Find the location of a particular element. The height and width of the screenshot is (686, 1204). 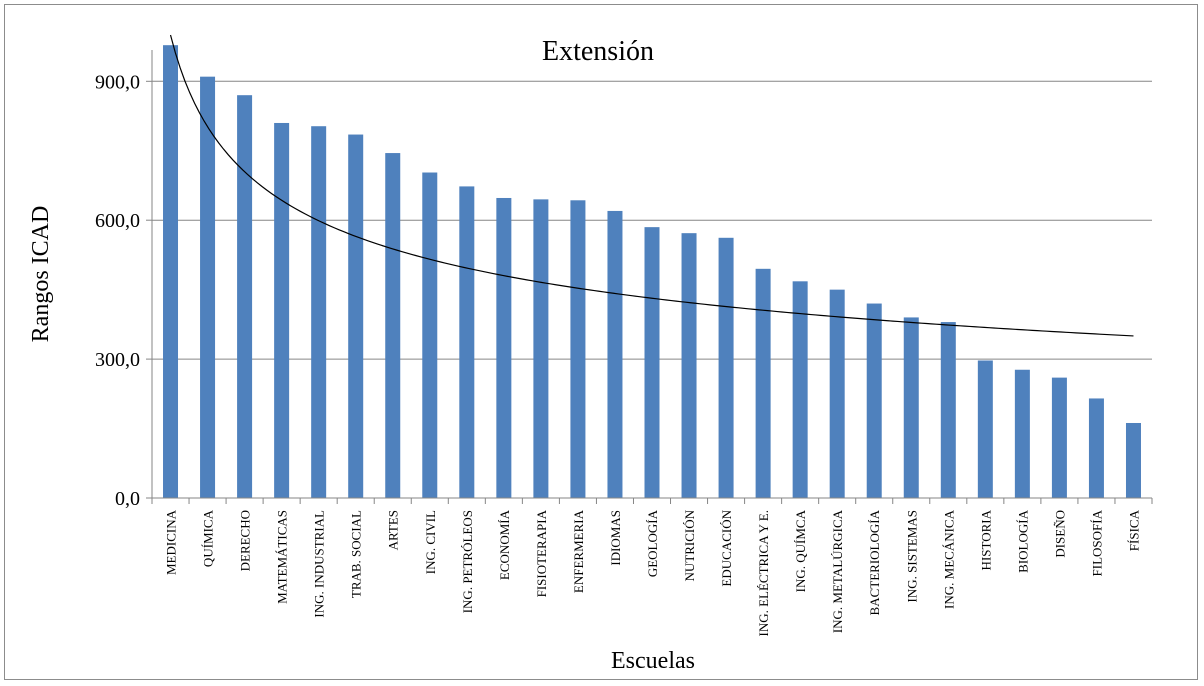

y-tick-label: 300,0 is located at coordinates (117, 360).